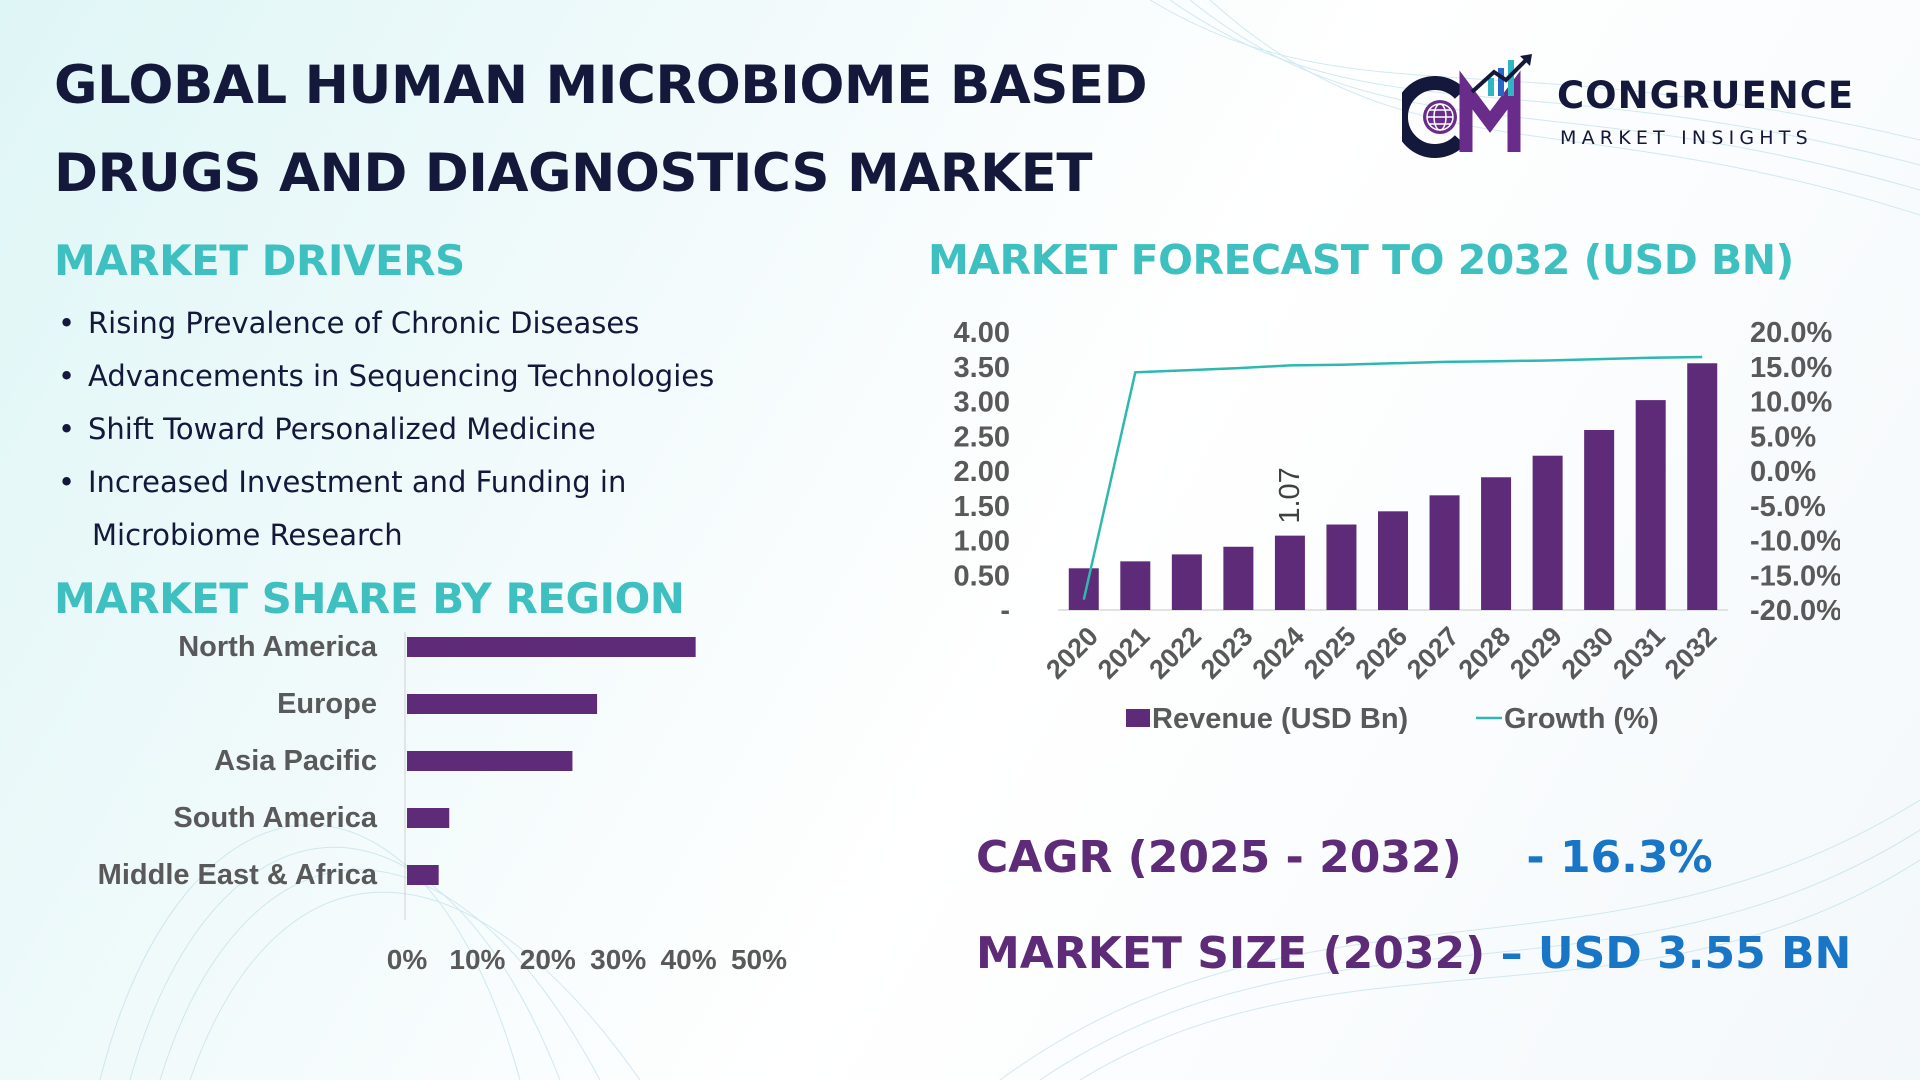 The width and height of the screenshot is (1920, 1080). I want to click on driver-item: Shift Toward Personalized Medicine, so click(386, 429).